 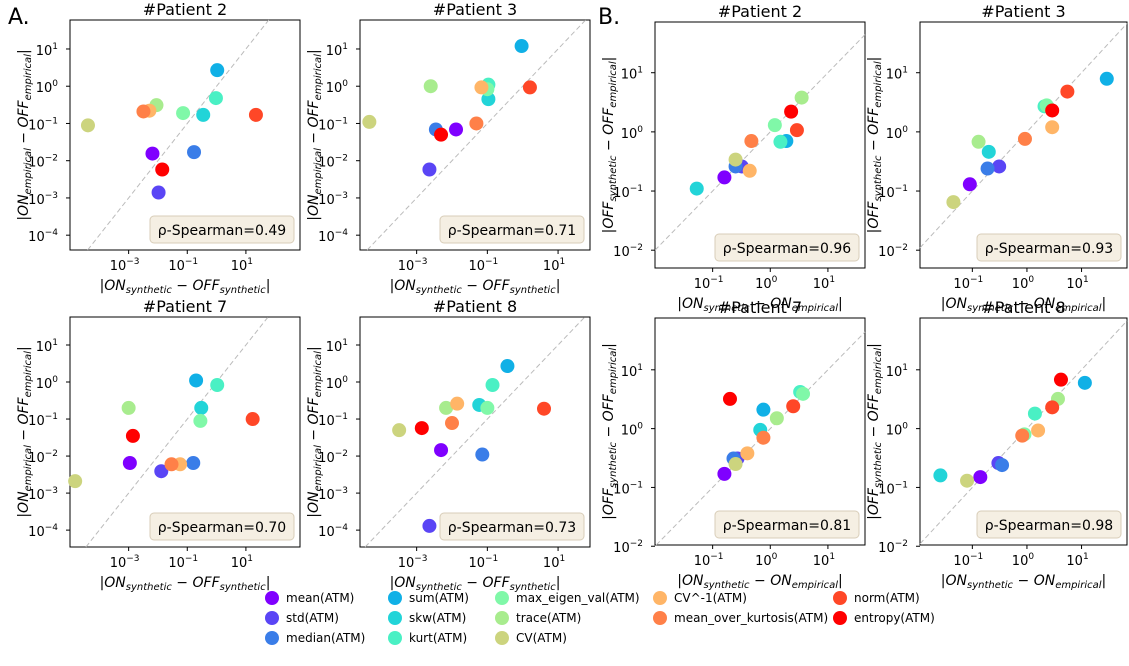 I want to click on chart-title: #Patient 7, so click(x=185, y=306).